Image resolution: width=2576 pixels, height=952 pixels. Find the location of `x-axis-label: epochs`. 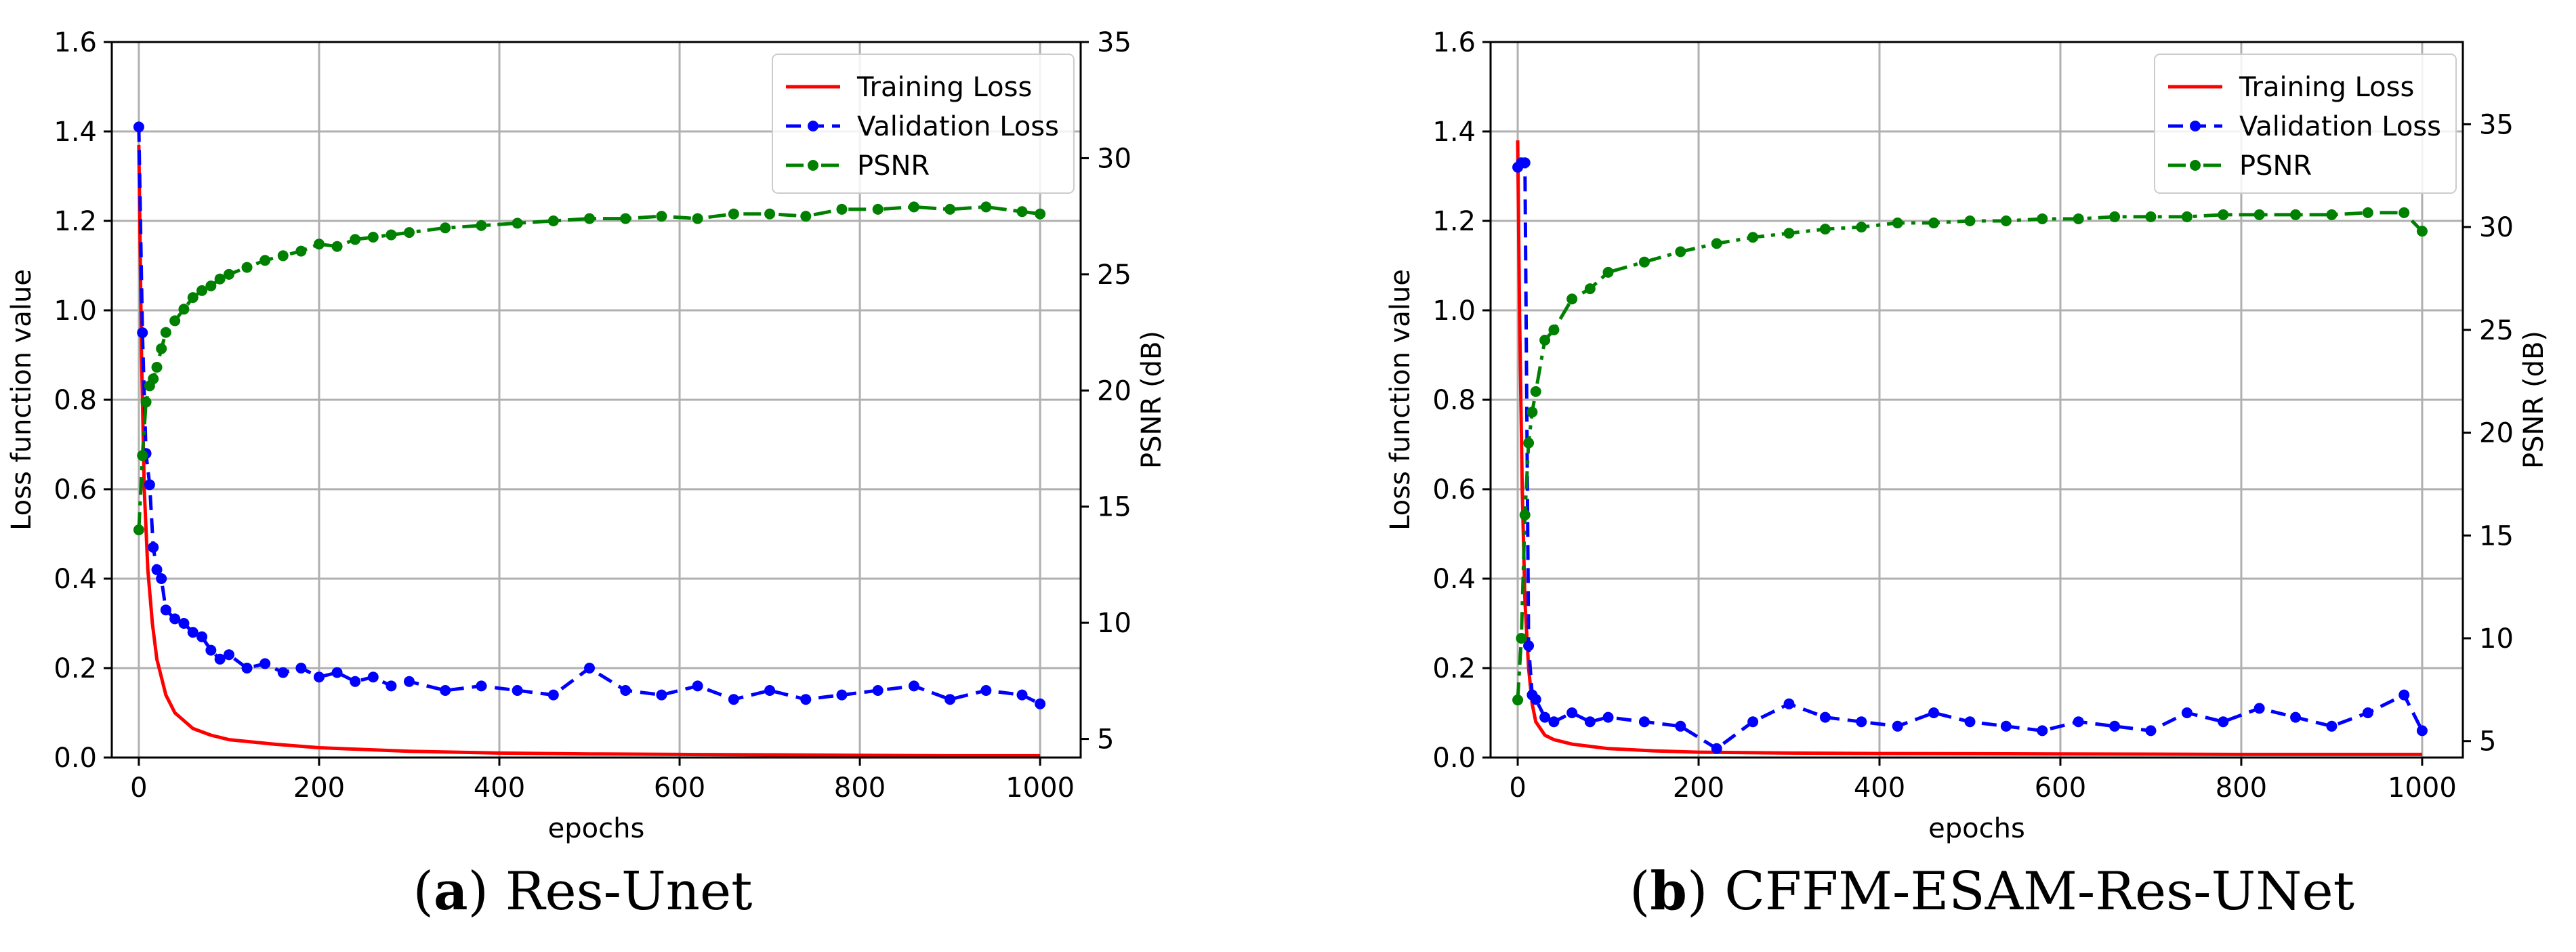

x-axis-label: epochs is located at coordinates (596, 828).